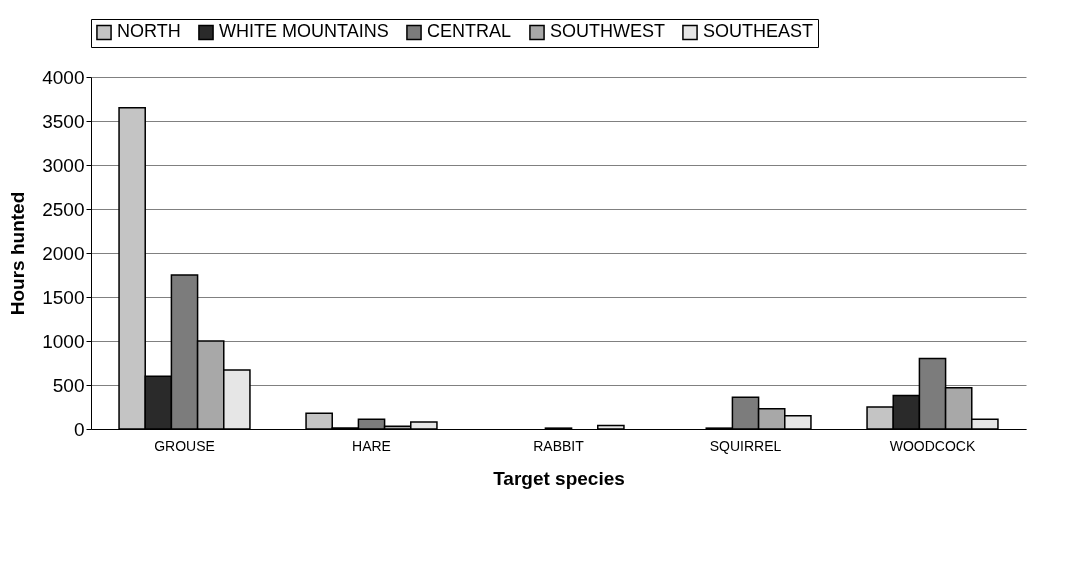 The width and height of the screenshot is (1067, 569). Describe the element at coordinates (184, 445) in the screenshot. I see `x-tick-label: GROUSE` at that location.